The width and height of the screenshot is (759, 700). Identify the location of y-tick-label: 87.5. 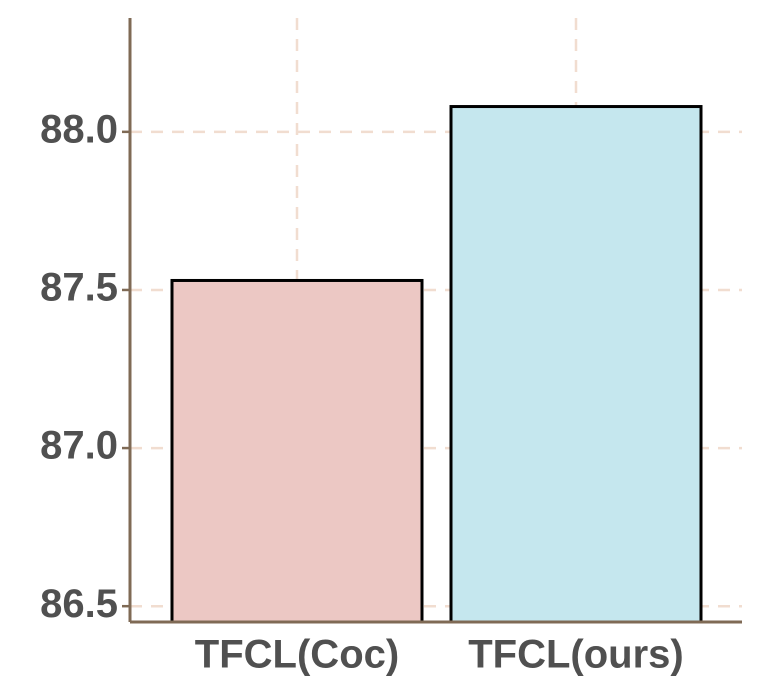
(79, 288).